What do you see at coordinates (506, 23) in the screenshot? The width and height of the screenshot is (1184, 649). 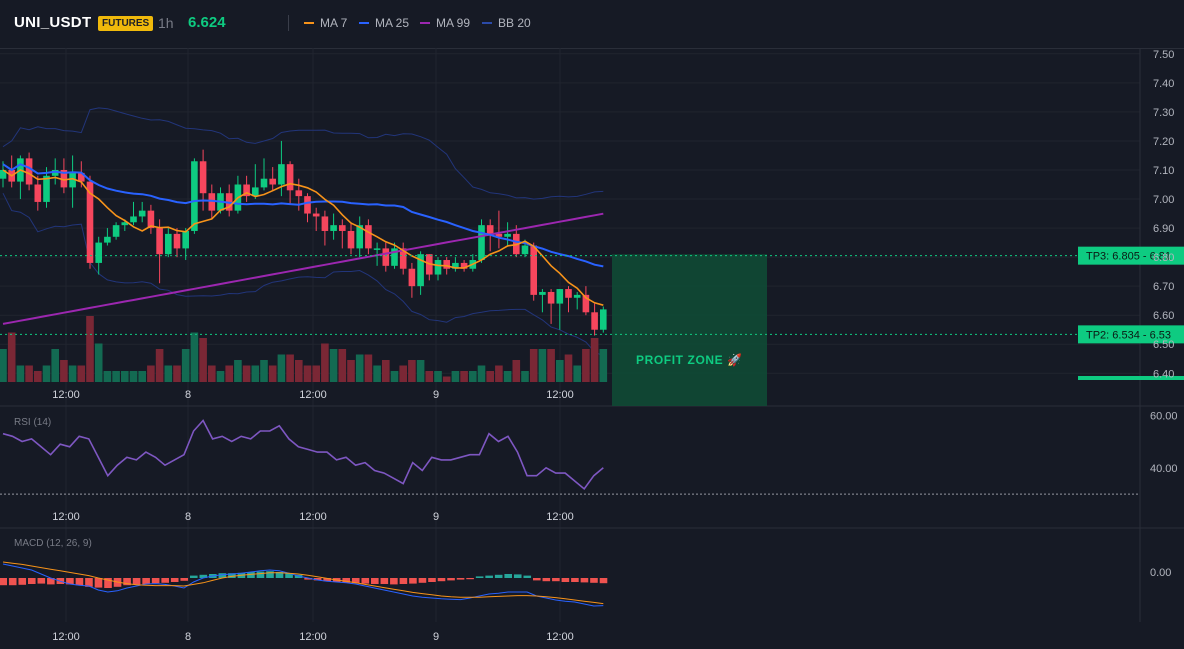 I see `legend-bb20: BB 20` at bounding box center [506, 23].